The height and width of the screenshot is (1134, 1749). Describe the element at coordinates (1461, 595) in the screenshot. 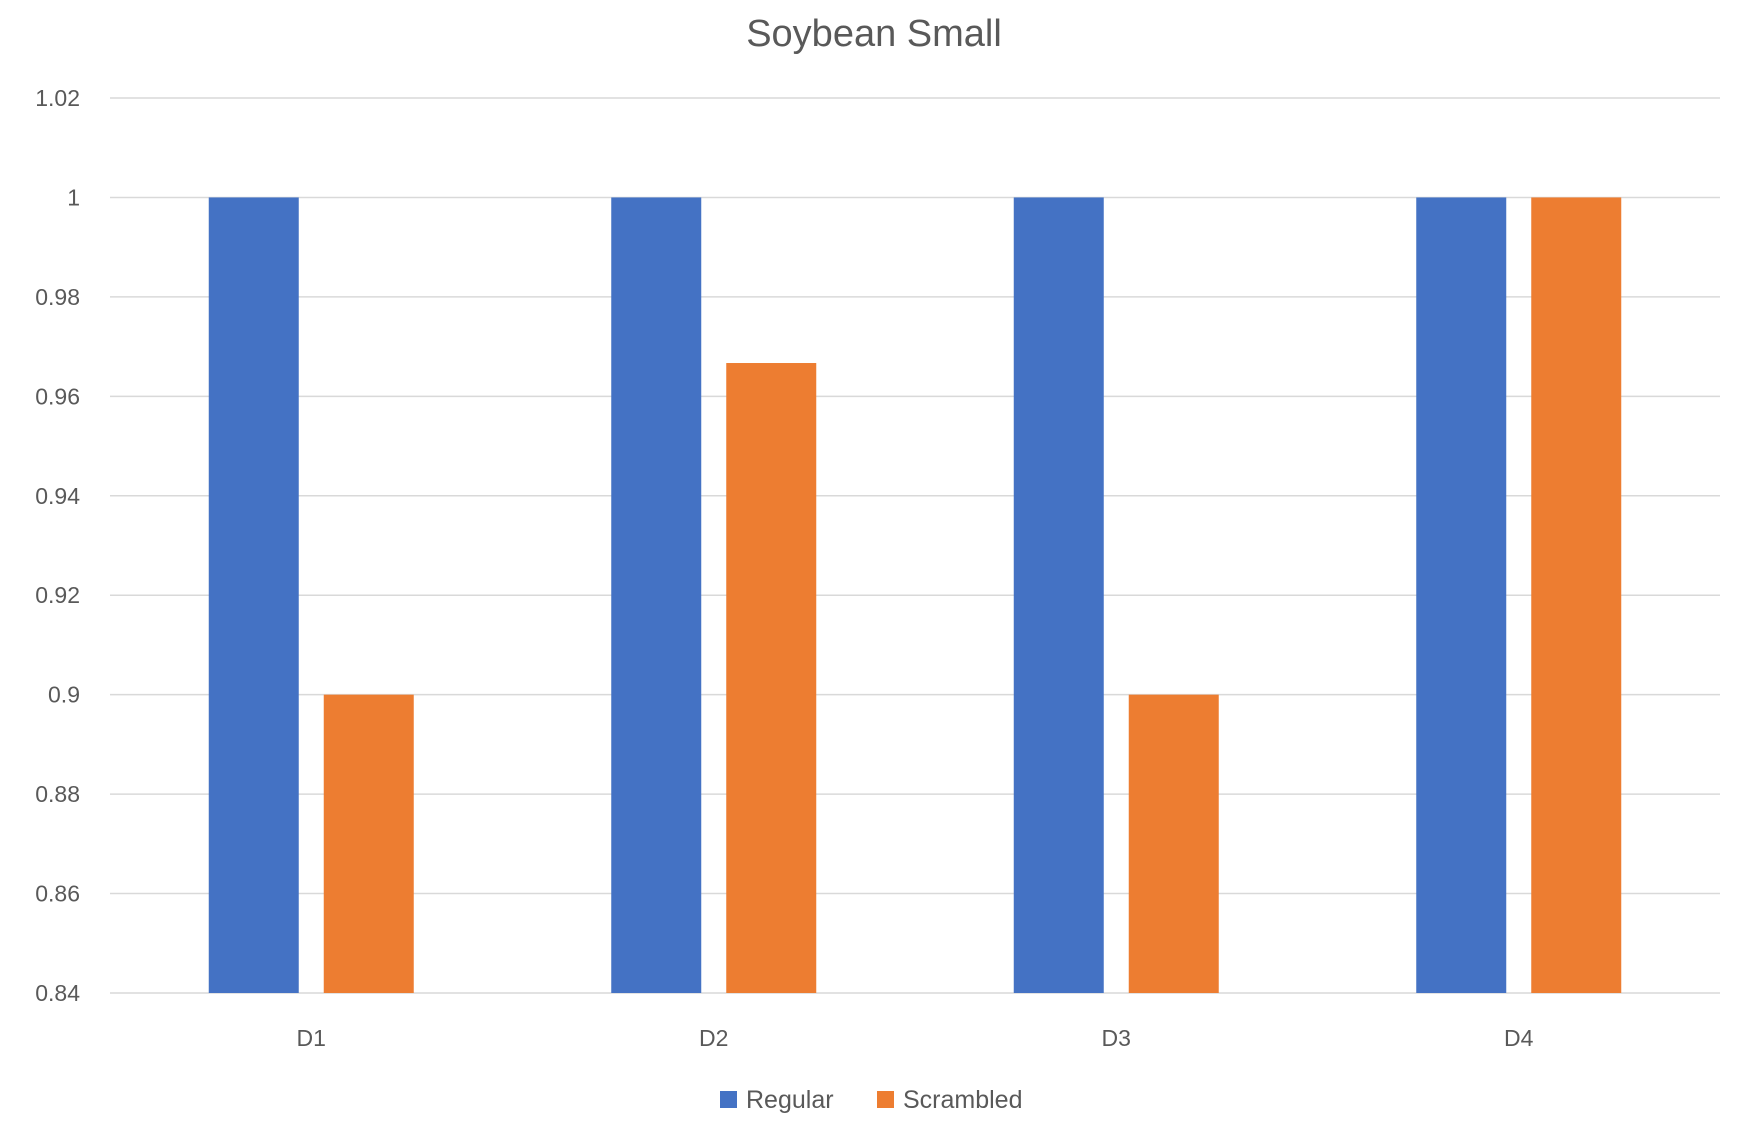

I see `bar-regular-d4` at that location.